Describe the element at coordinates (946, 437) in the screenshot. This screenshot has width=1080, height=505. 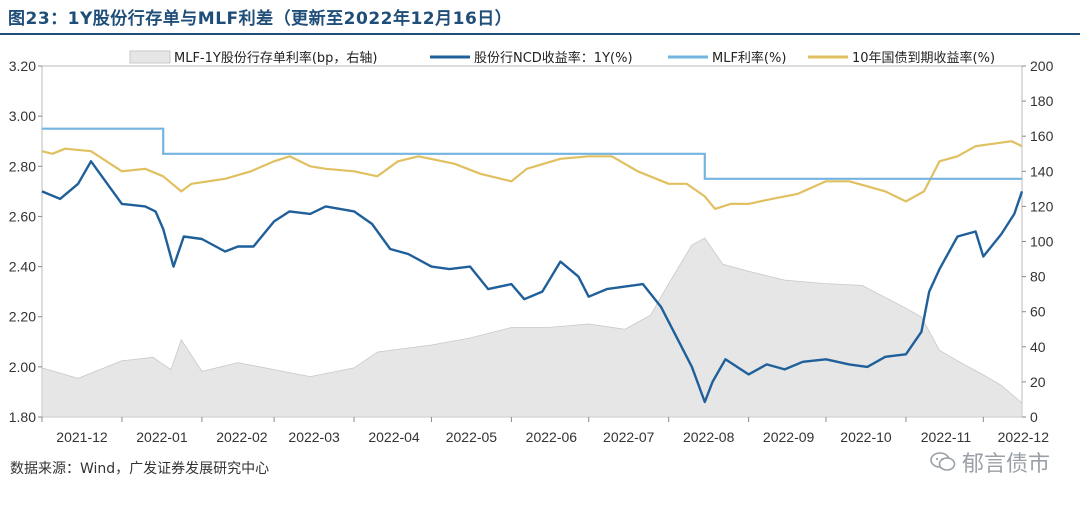
I see `x-tick-label: 2022-11` at that location.